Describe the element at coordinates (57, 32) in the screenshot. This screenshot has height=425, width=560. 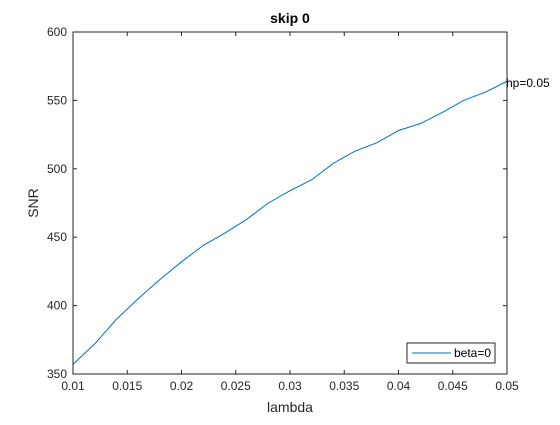
I see `y-tick-label: 600` at that location.